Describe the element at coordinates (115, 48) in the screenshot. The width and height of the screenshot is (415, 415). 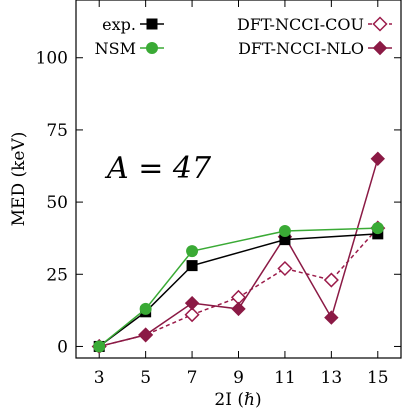
I see `legend-label: NSM` at that location.